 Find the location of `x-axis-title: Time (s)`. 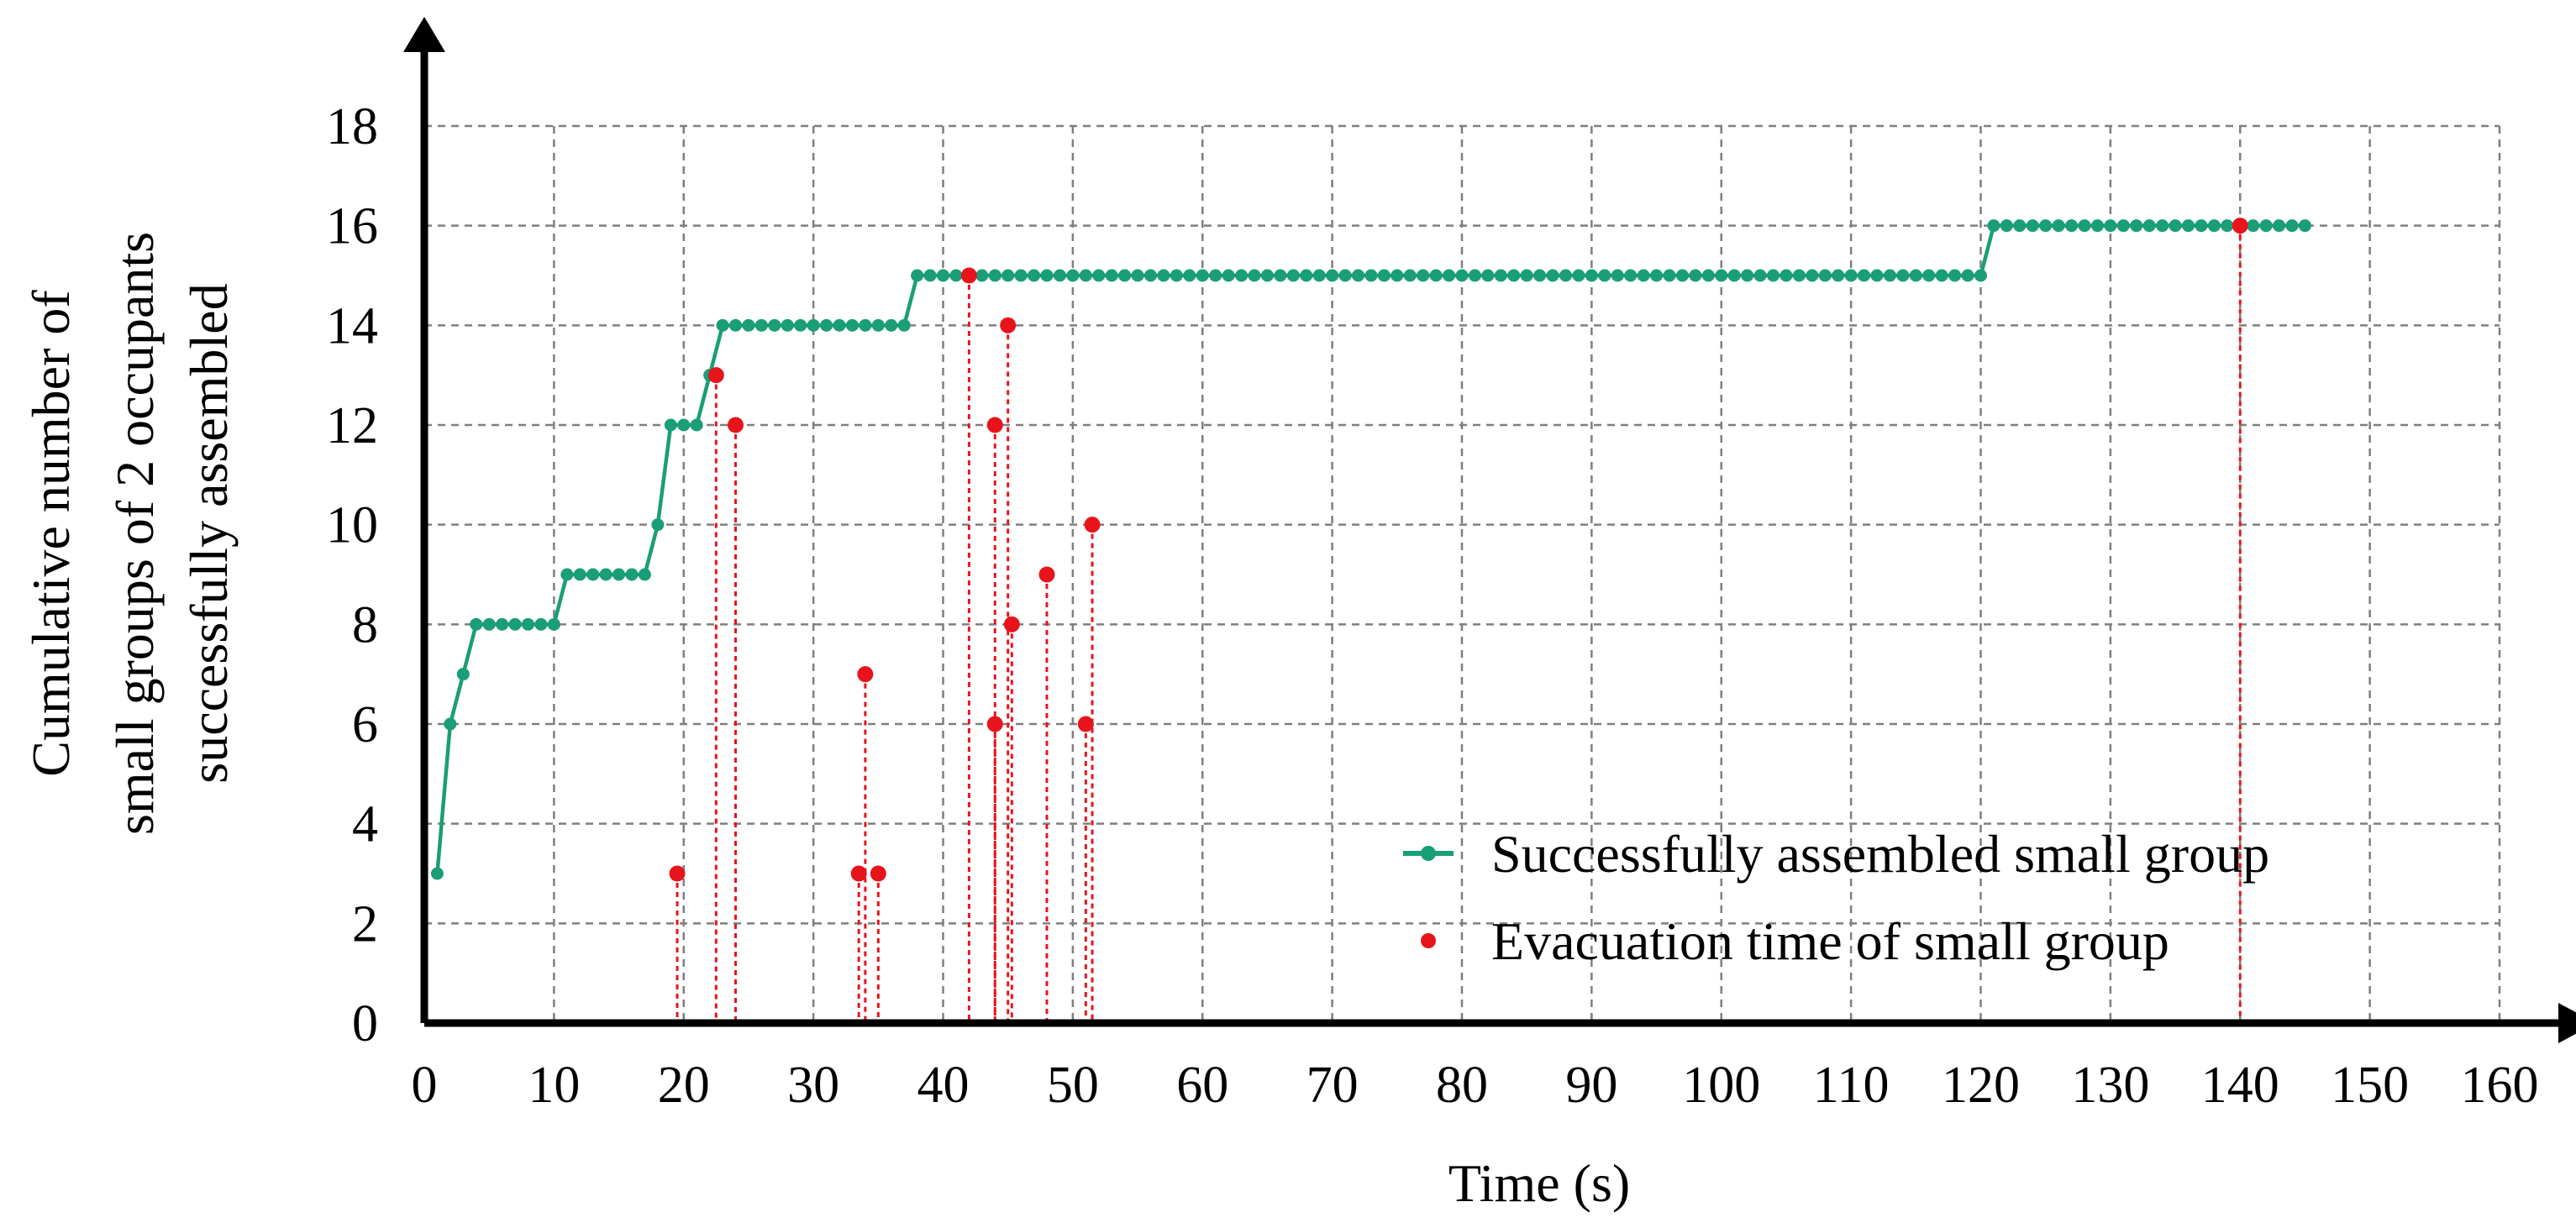

x-axis-title: Time (s) is located at coordinates (1539, 1183).